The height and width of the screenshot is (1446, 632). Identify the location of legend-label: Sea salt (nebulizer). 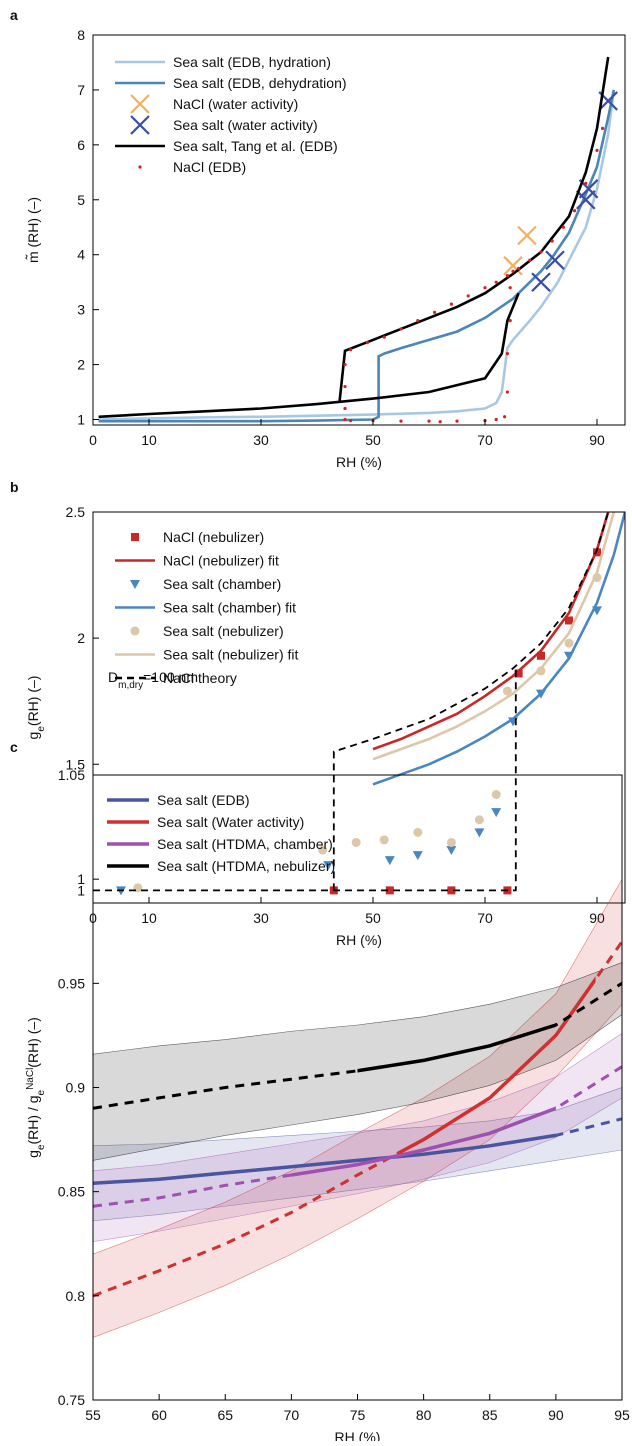
(223, 631).